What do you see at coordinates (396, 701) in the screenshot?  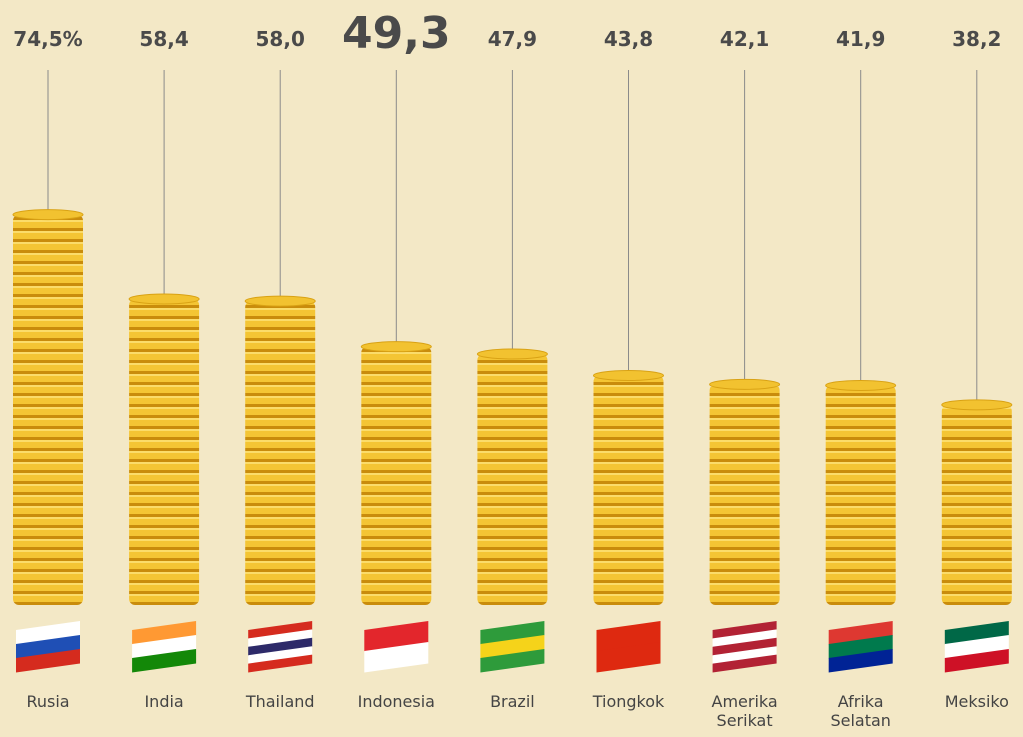 I see `category-label: Indonesia` at bounding box center [396, 701].